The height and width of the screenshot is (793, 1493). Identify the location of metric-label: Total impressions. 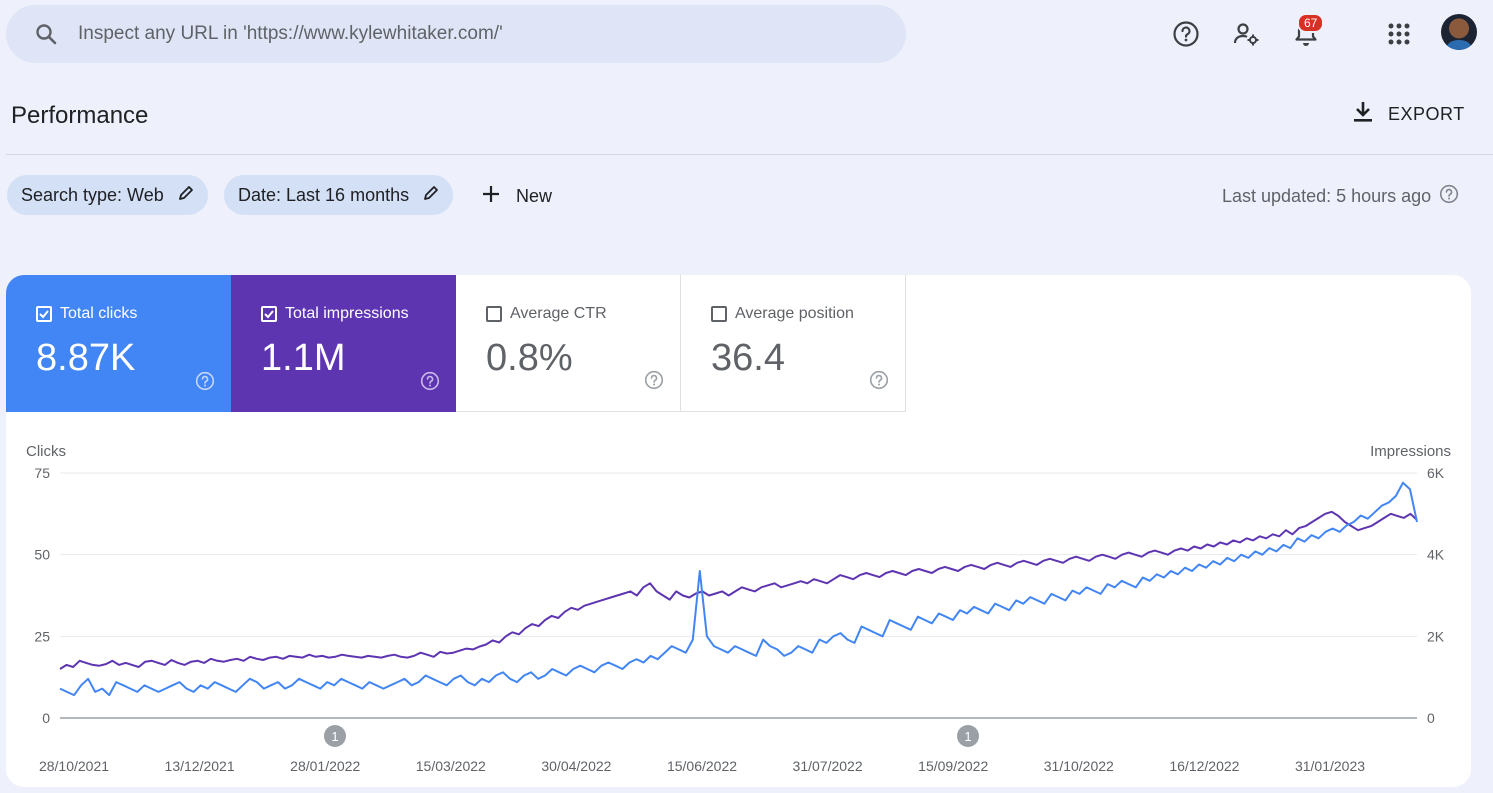
(347, 313).